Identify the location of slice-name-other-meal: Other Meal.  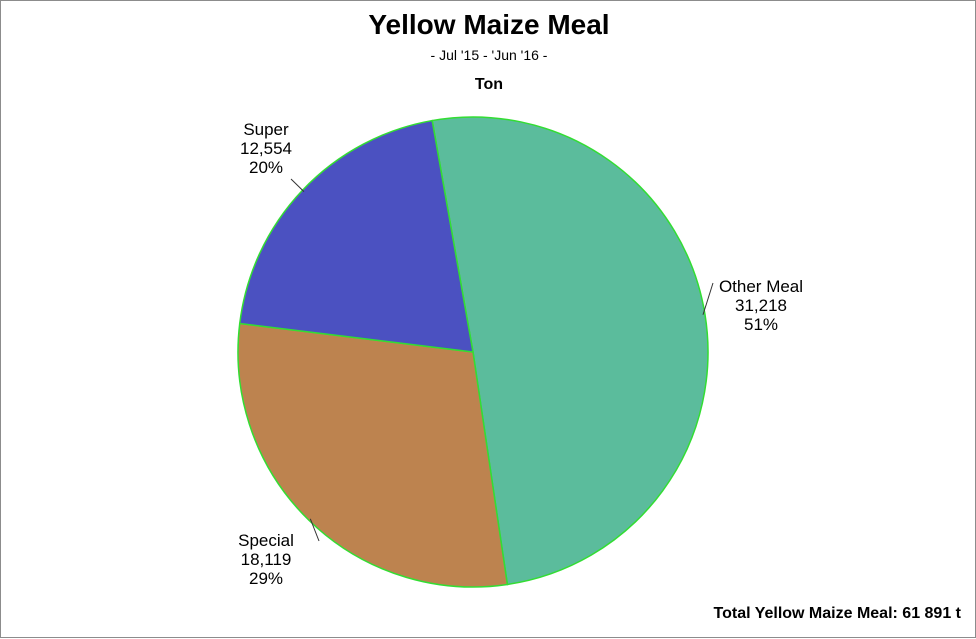
(761, 286).